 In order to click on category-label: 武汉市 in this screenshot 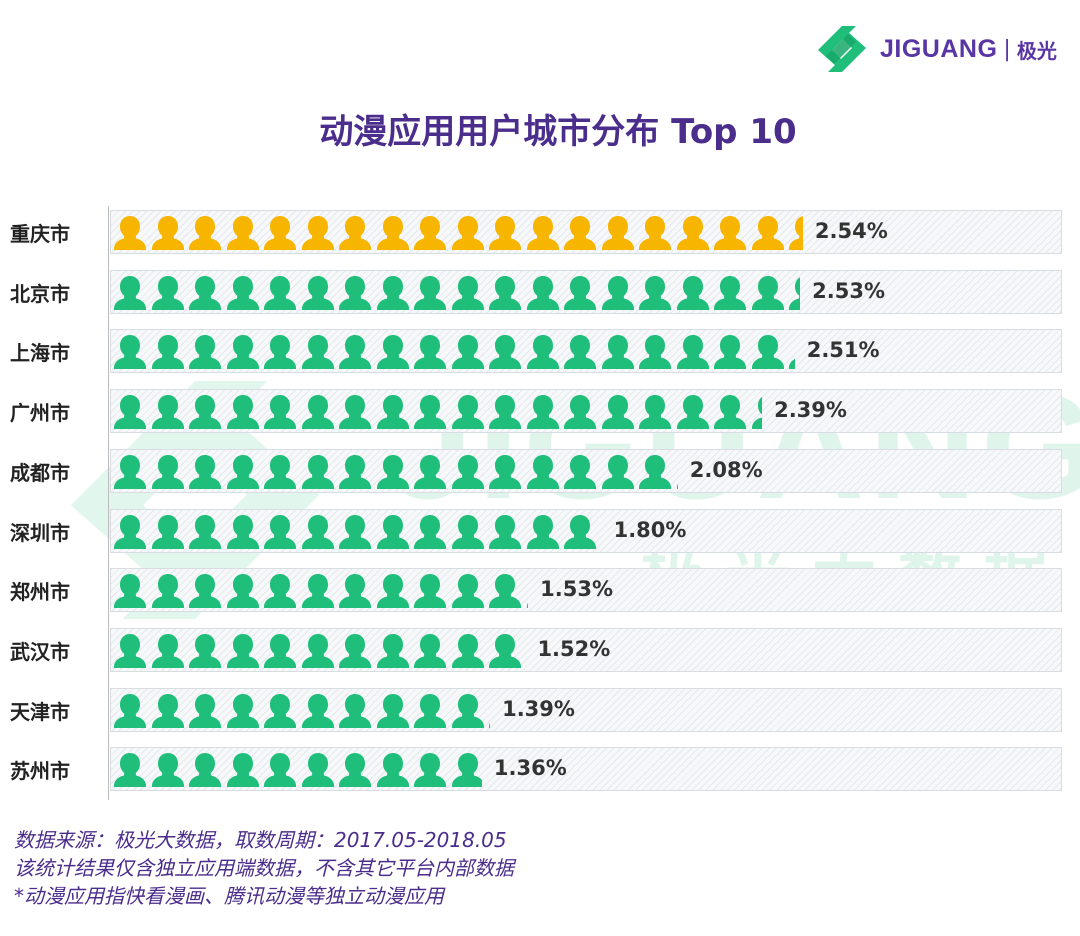, I will do `click(40, 651)`.